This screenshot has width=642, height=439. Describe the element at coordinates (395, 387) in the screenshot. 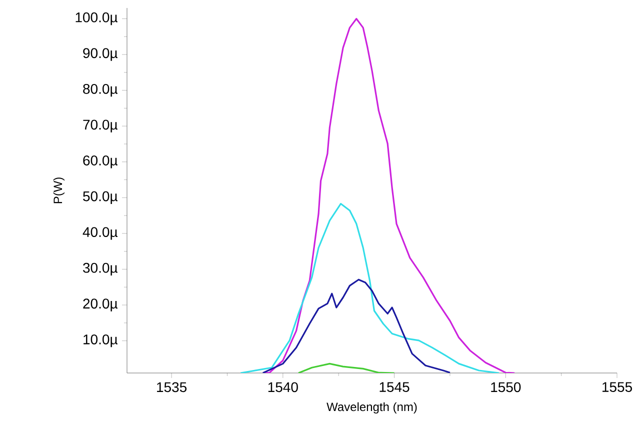

I see `x-tick-label: 1545` at that location.